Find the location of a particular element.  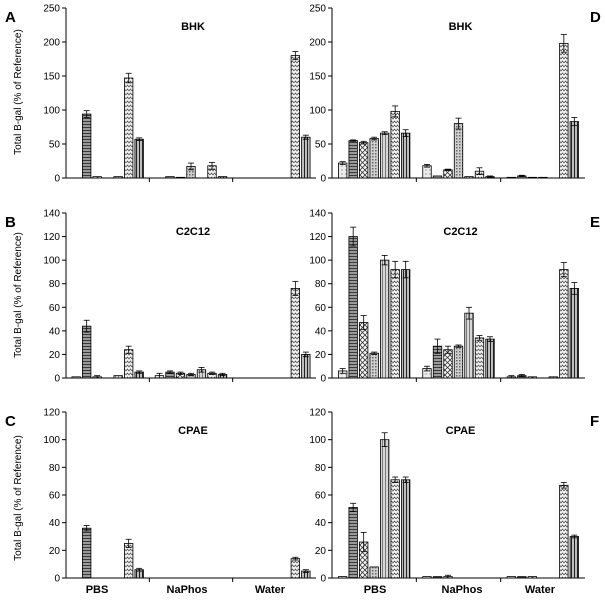

bar-d-naphos-s4 is located at coordinates (458, 151).